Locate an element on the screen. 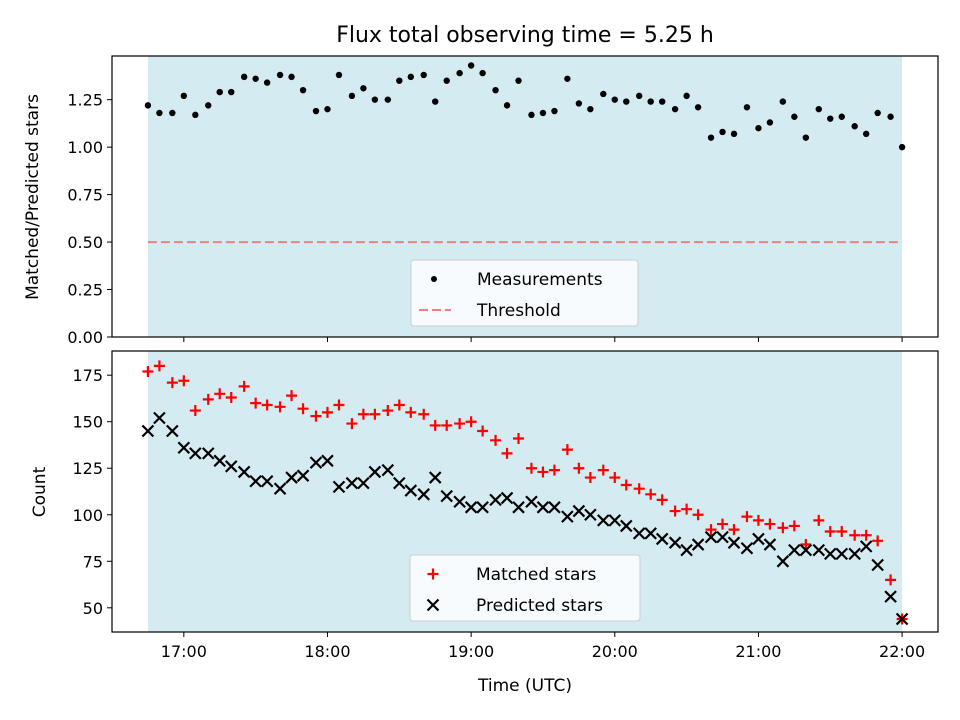 Image resolution: width=960 pixels, height=720 pixels. y-tick-label: 50 is located at coordinates (93, 608).